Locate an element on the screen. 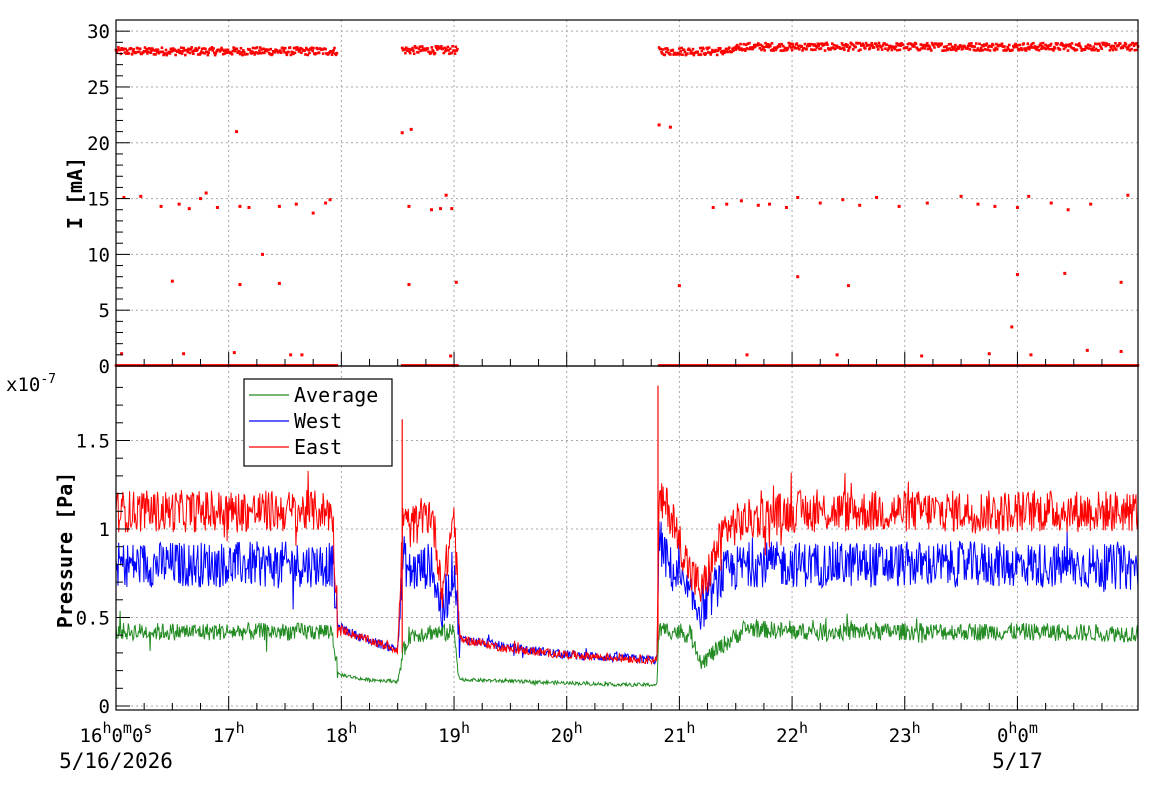  current-ytick-label: 15 is located at coordinates (98, 200).